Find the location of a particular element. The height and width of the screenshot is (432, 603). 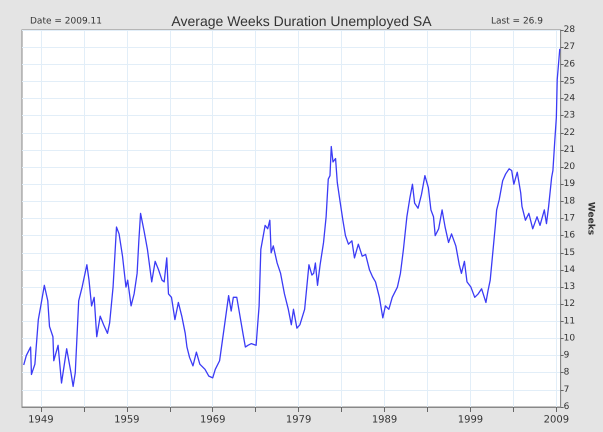

y-tick-label: 25 is located at coordinates (570, 81).